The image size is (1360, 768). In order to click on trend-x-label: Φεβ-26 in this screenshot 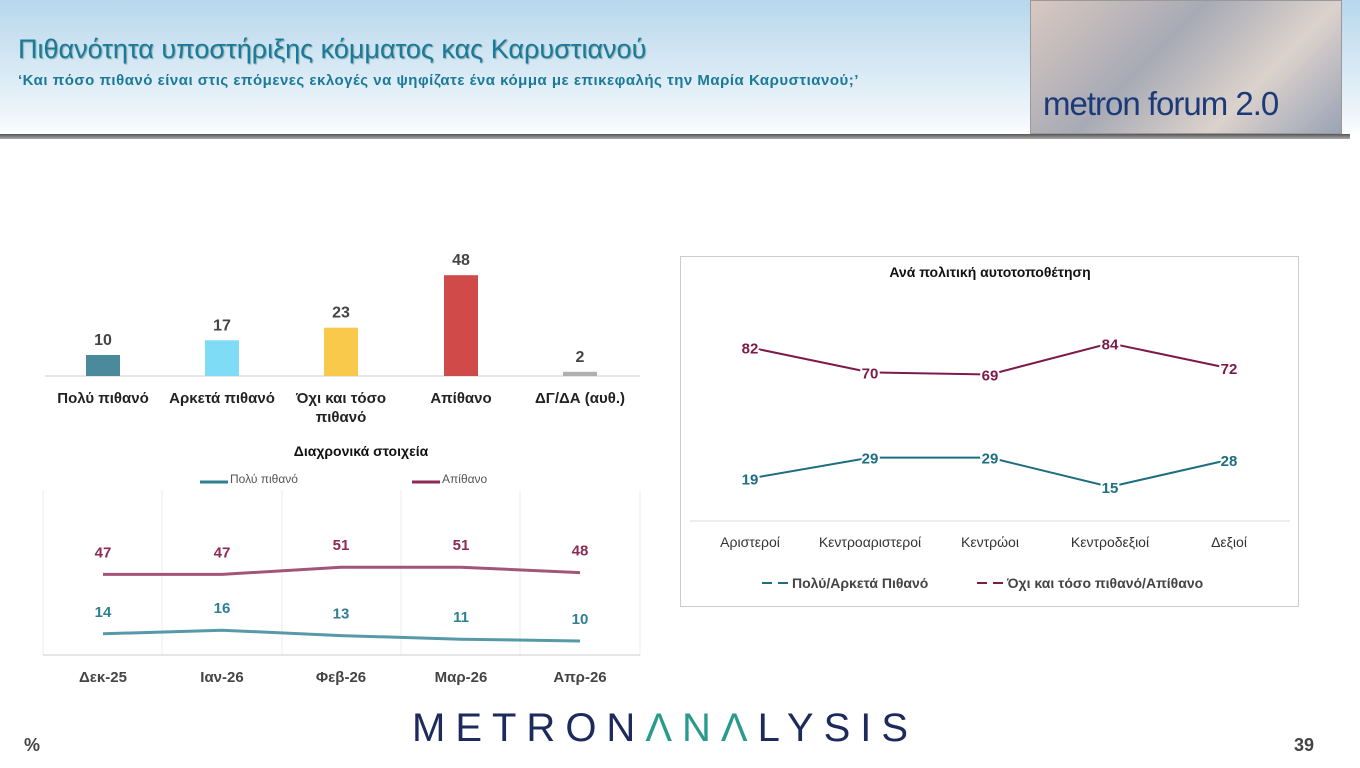, I will do `click(341, 677)`.